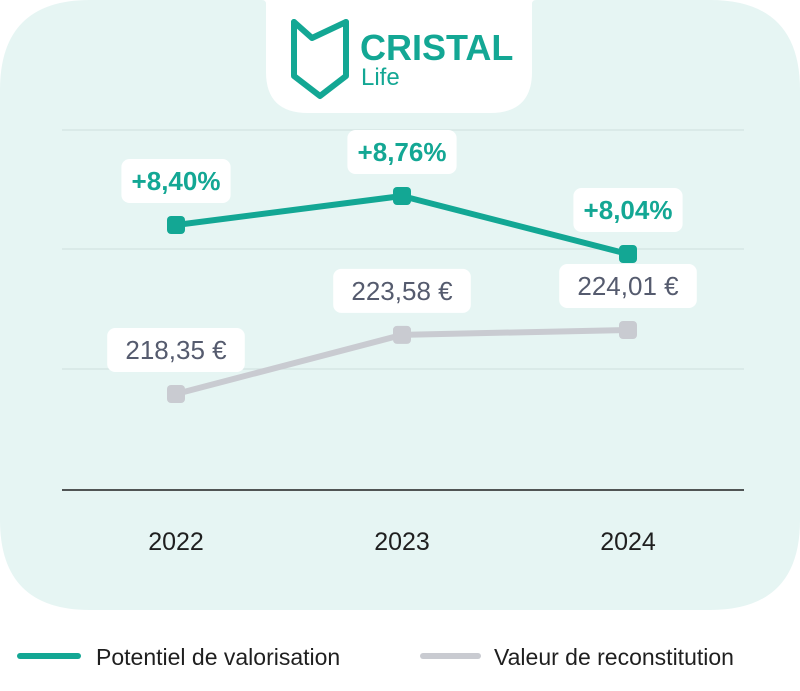 The height and width of the screenshot is (691, 800). I want to click on data-label: 224,01 €, so click(628, 286).